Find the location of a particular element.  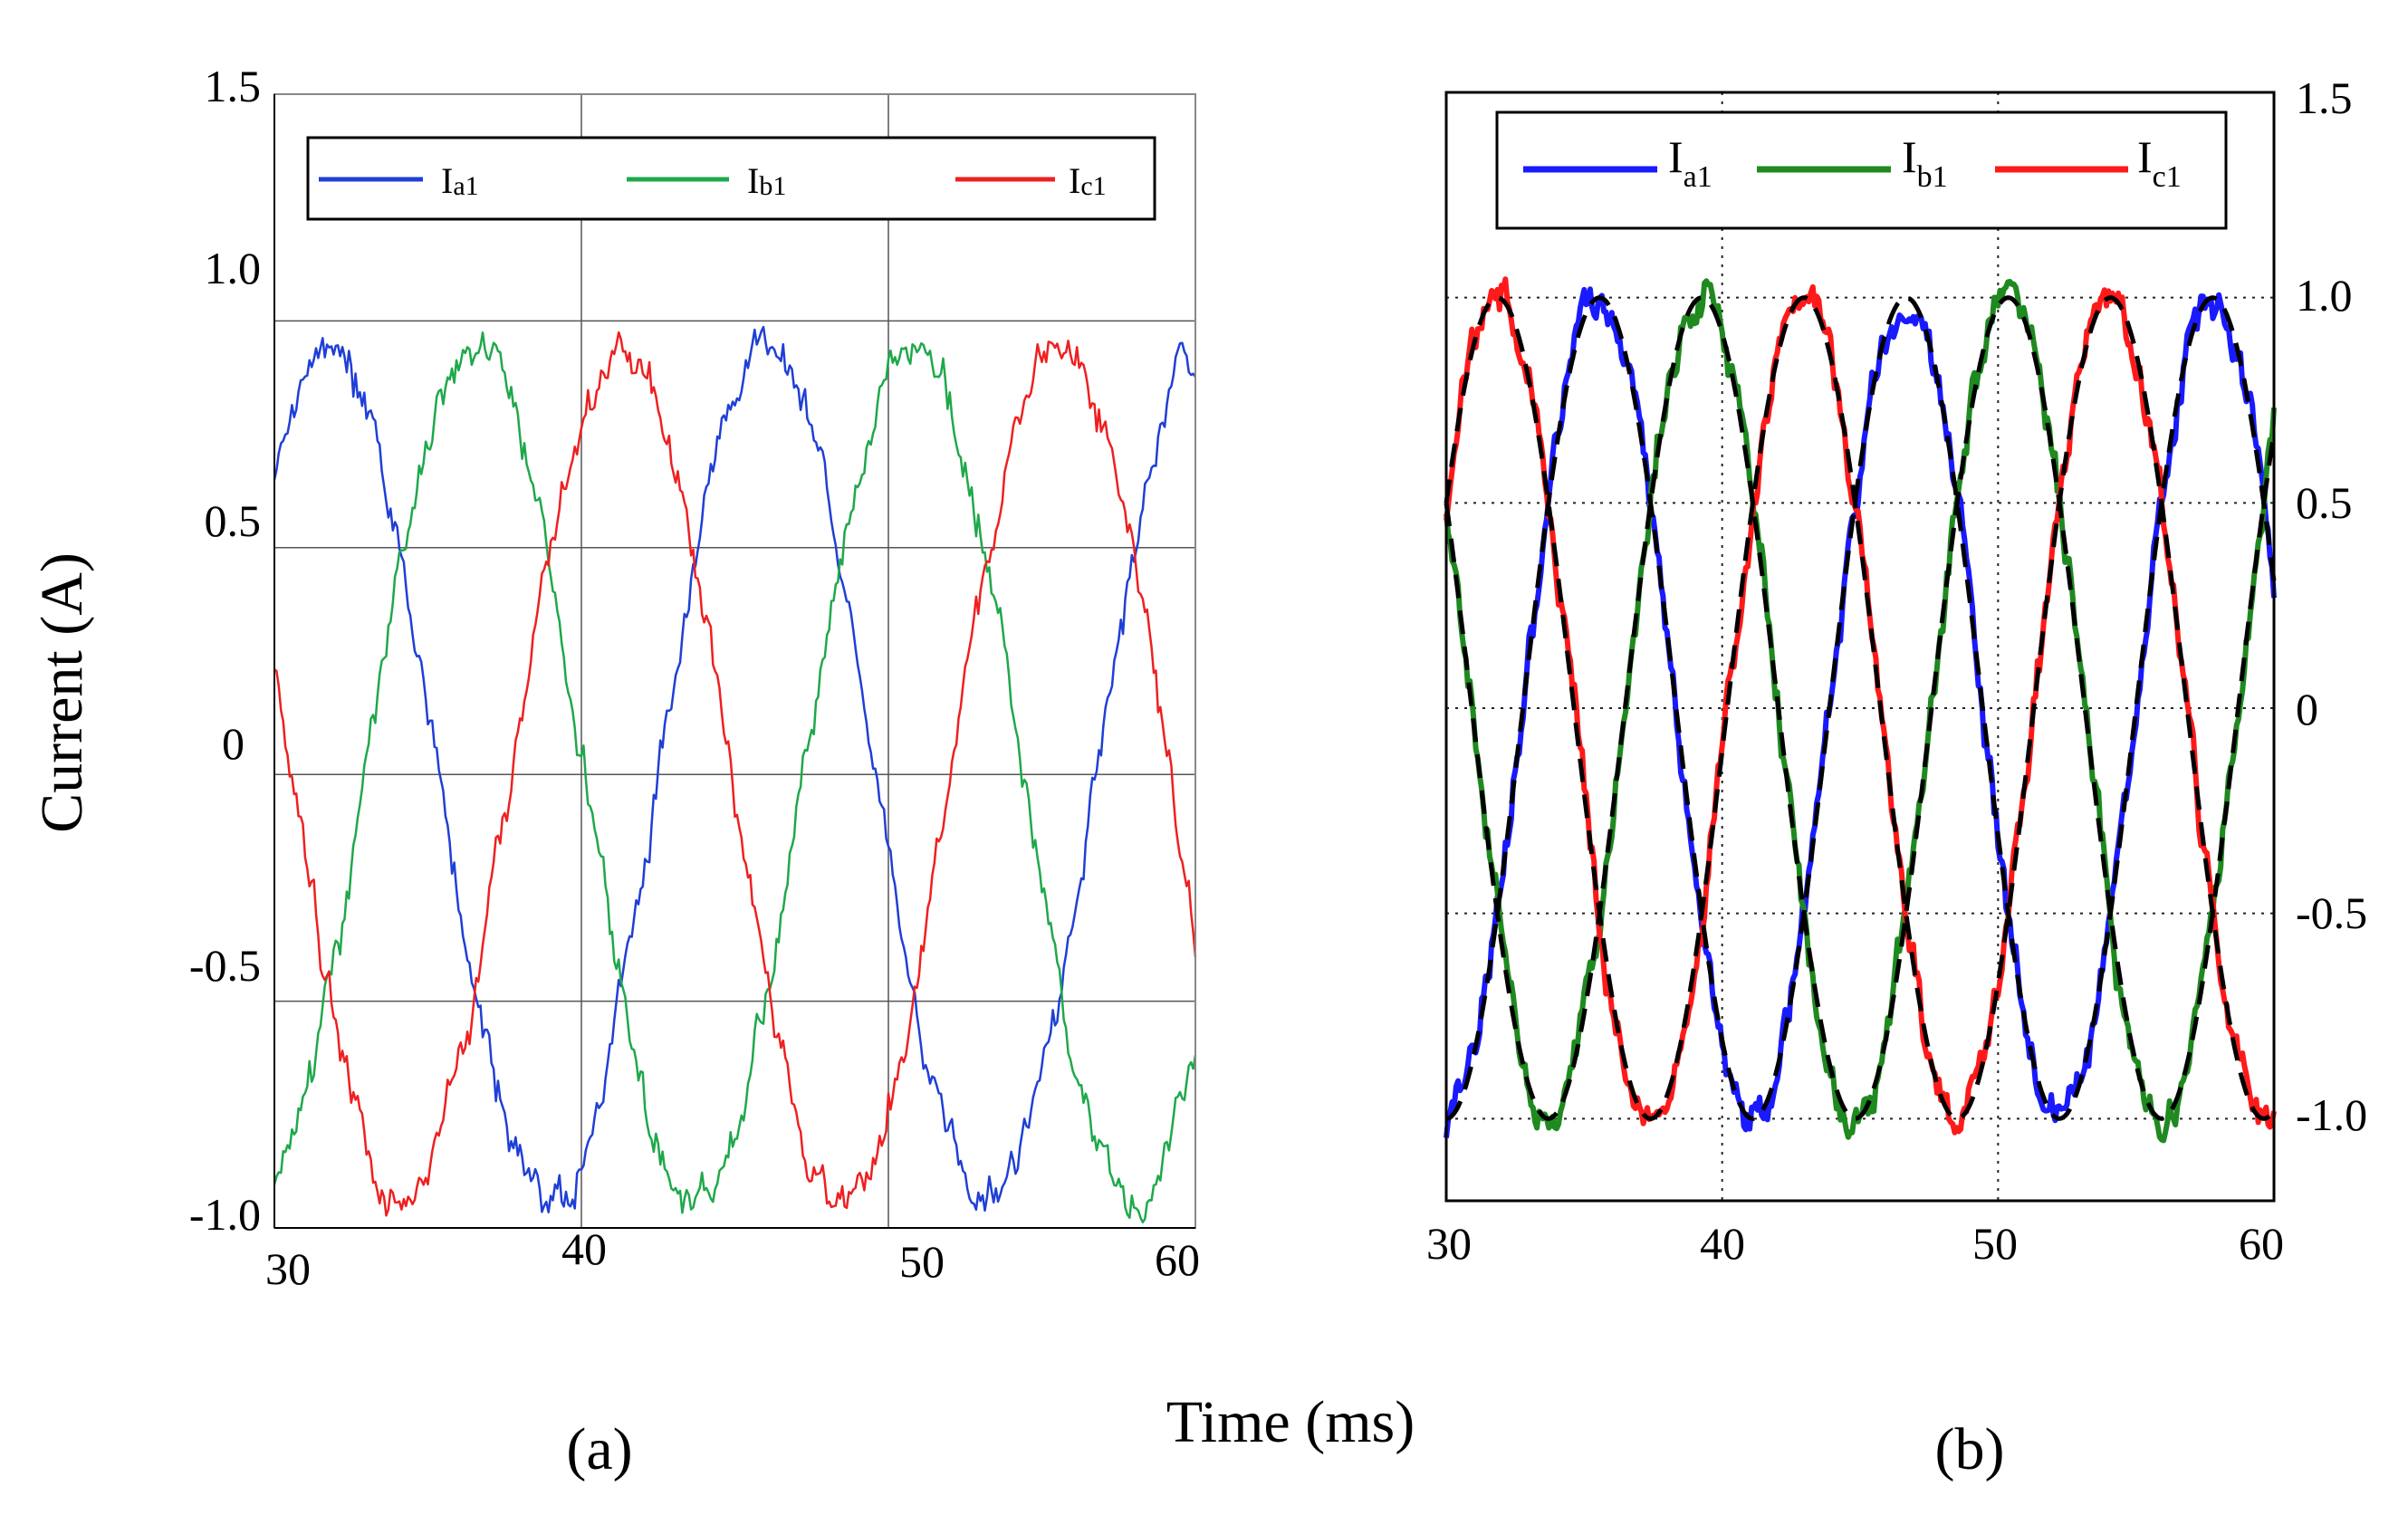

x-axis-label: Time (ms) is located at coordinates (1291, 1422).